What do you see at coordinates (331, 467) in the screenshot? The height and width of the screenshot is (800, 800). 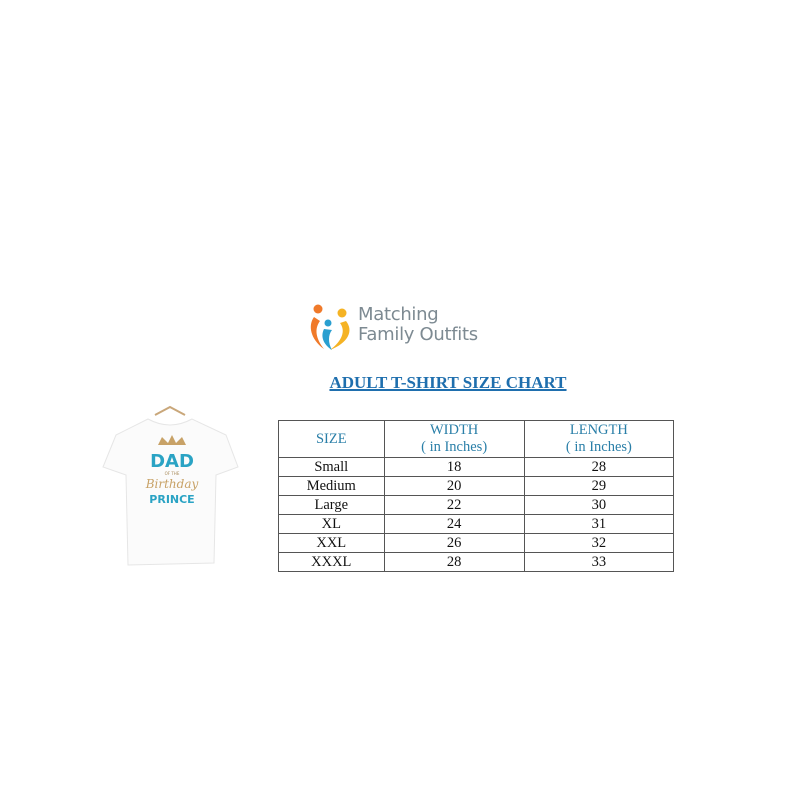 I see `size-cell: Small` at bounding box center [331, 467].